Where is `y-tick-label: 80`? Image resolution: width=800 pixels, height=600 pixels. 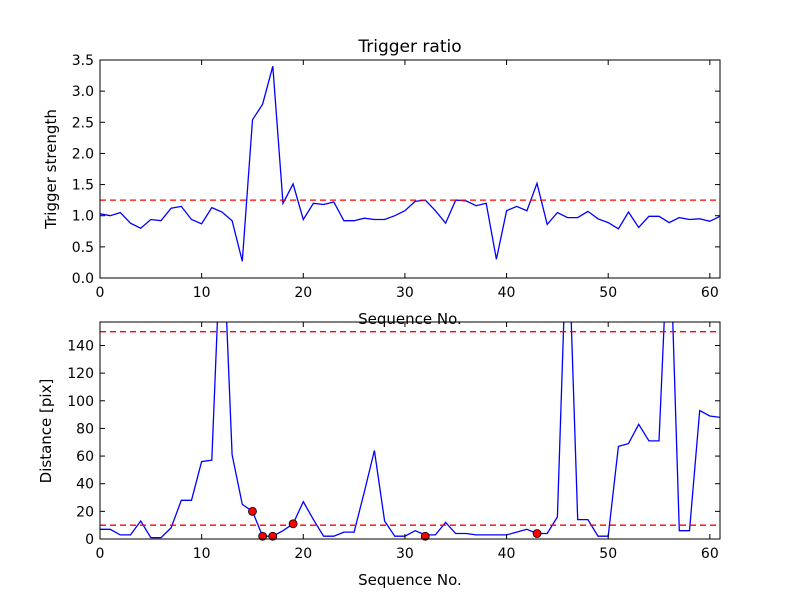
y-tick-label: 80 is located at coordinates (85, 429).